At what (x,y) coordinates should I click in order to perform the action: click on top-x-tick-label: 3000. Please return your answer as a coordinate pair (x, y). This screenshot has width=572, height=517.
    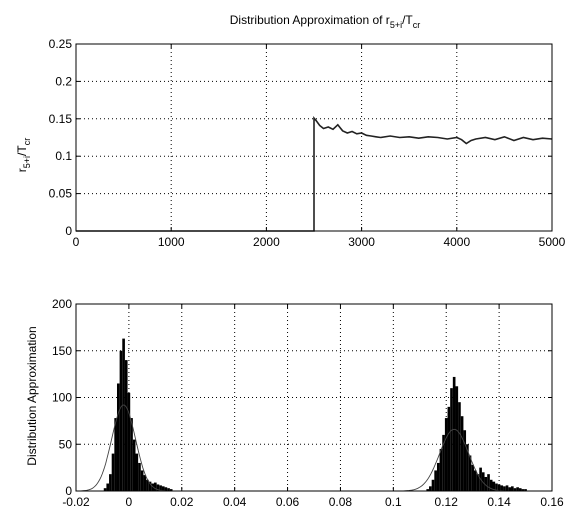
    Looking at the image, I should click on (361, 242).